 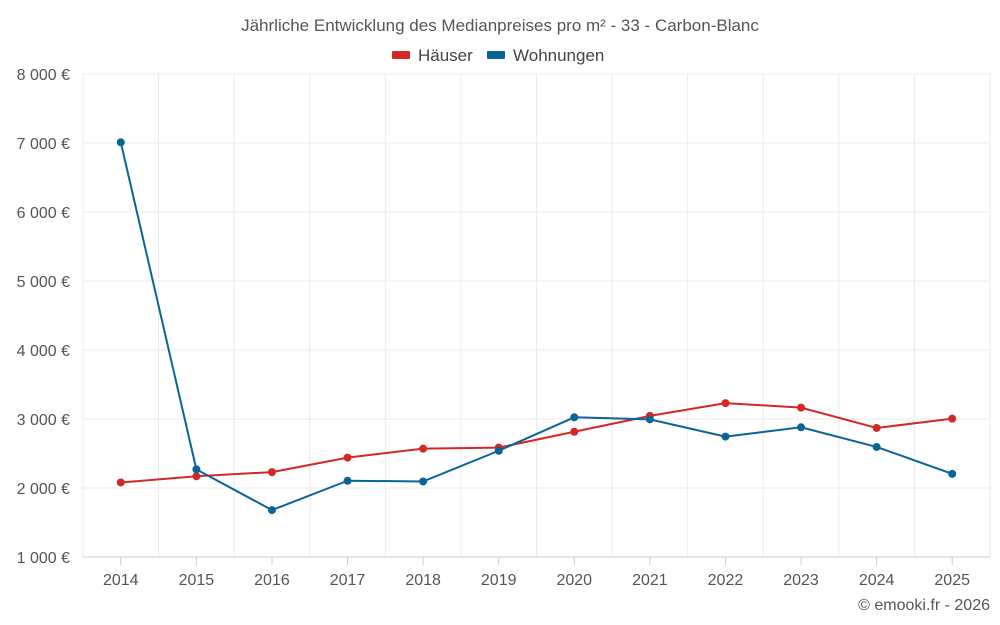 I want to click on x-tick-label: 2014, so click(x=121, y=580).